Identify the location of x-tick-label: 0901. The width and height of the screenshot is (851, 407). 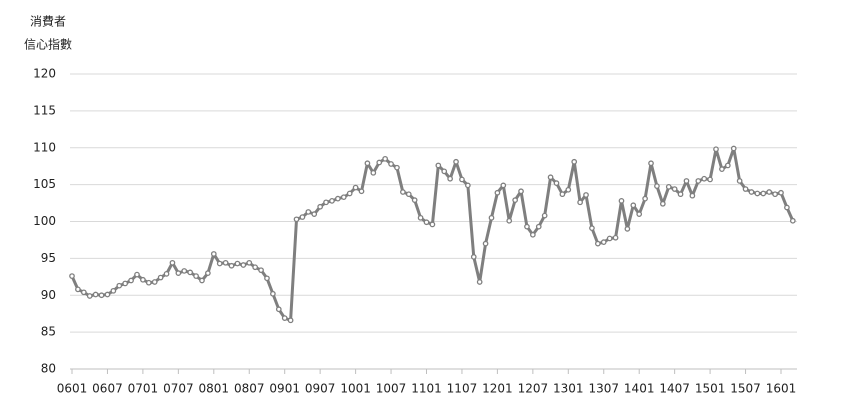
(284, 389).